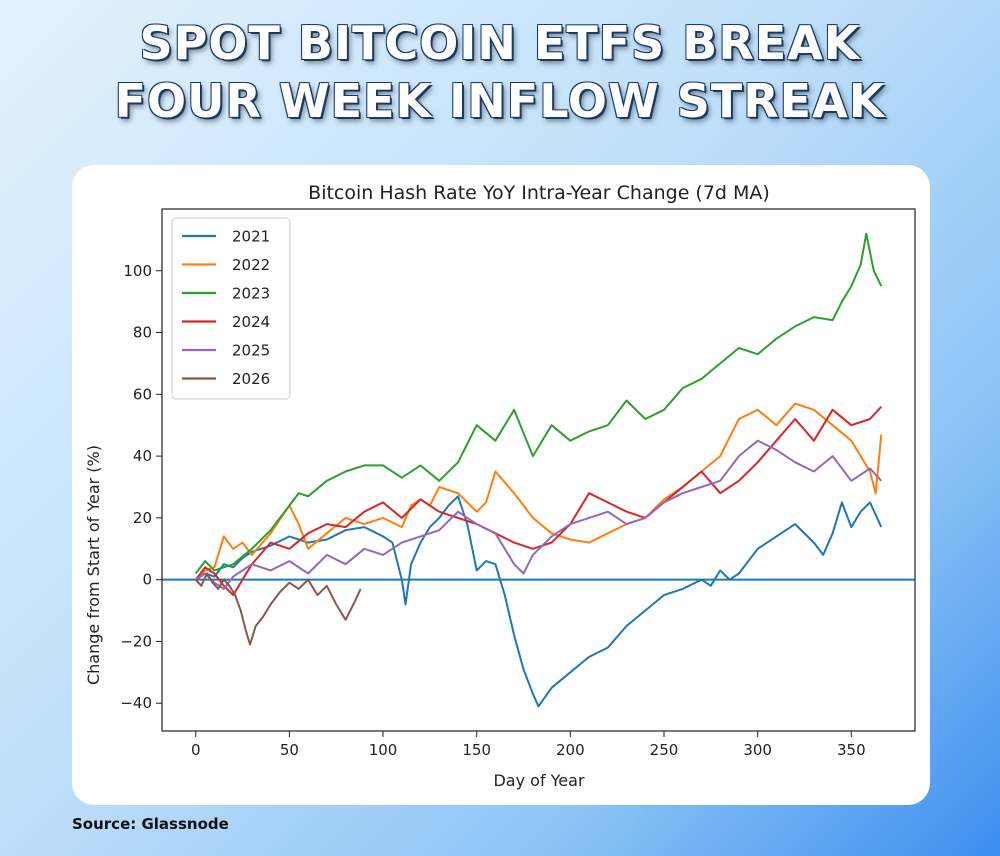 The image size is (1000, 856). What do you see at coordinates (383, 750) in the screenshot?
I see `x-tick-label: 100` at bounding box center [383, 750].